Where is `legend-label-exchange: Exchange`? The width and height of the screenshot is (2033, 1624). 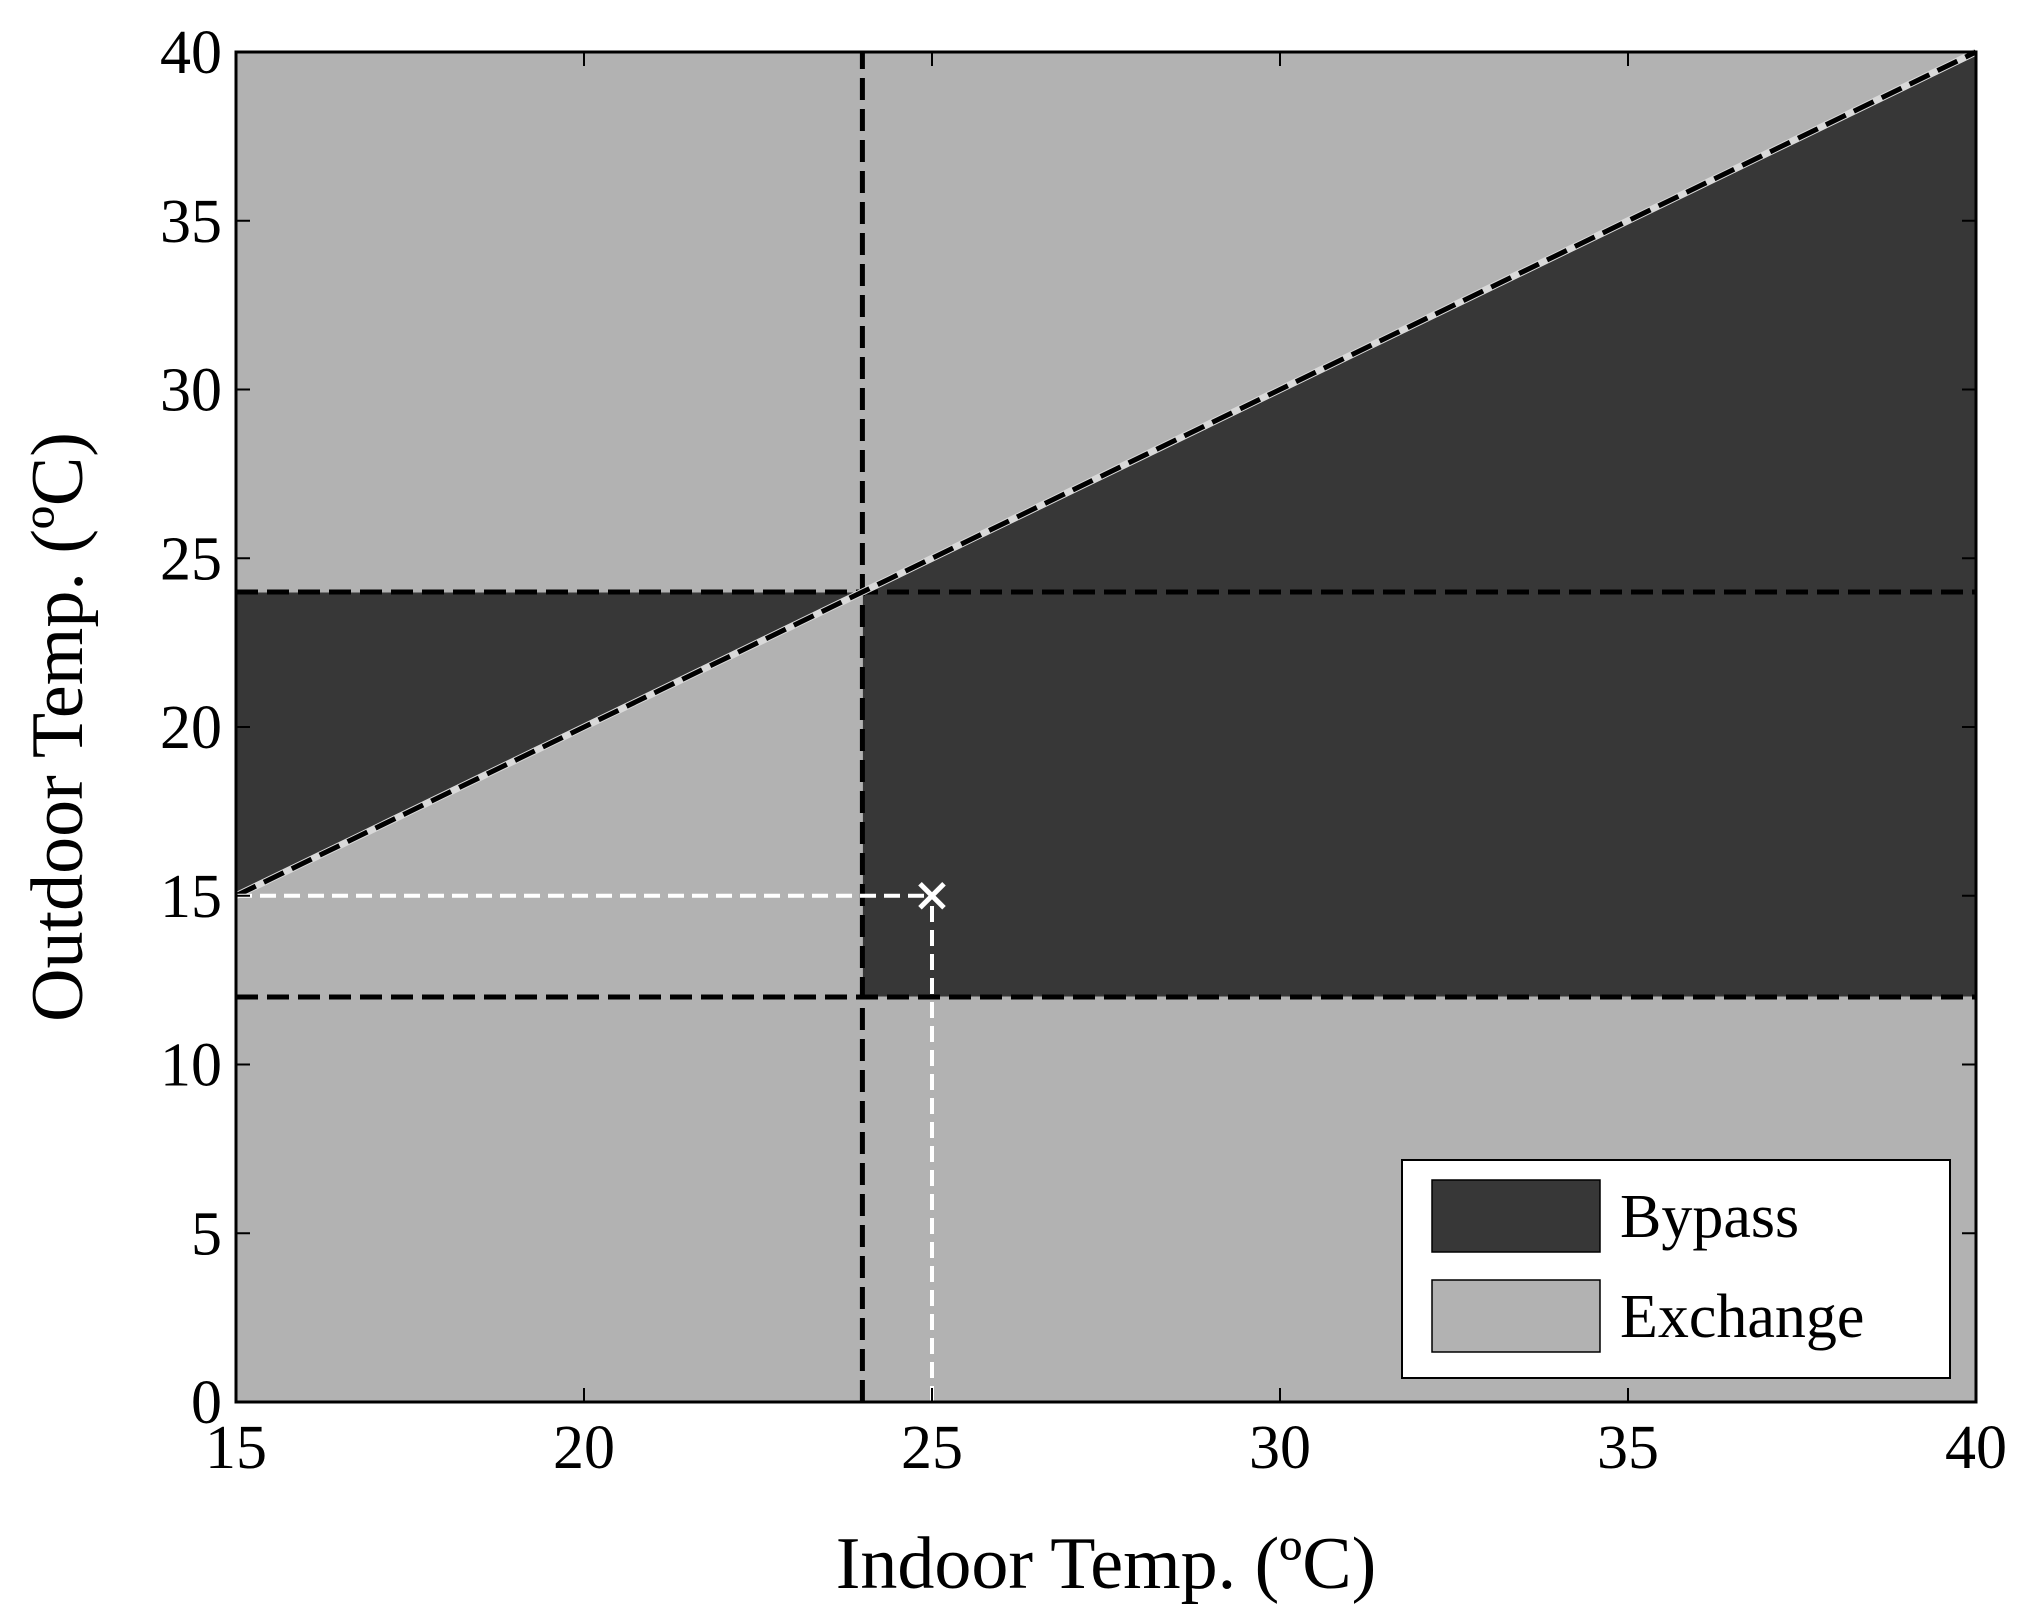 legend-label-exchange: Exchange is located at coordinates (1742, 1317).